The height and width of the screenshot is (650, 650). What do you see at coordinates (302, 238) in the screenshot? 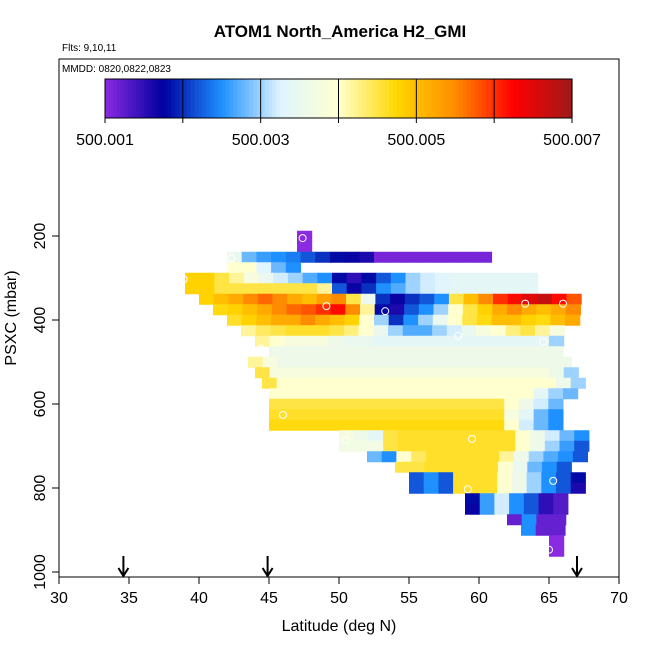
I see `sample-marker` at bounding box center [302, 238].